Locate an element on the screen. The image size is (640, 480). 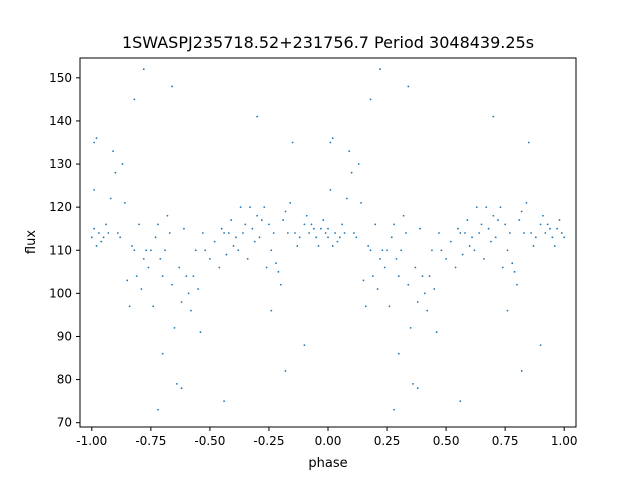
x-tick-label: -0.75 is located at coordinates (150, 441).